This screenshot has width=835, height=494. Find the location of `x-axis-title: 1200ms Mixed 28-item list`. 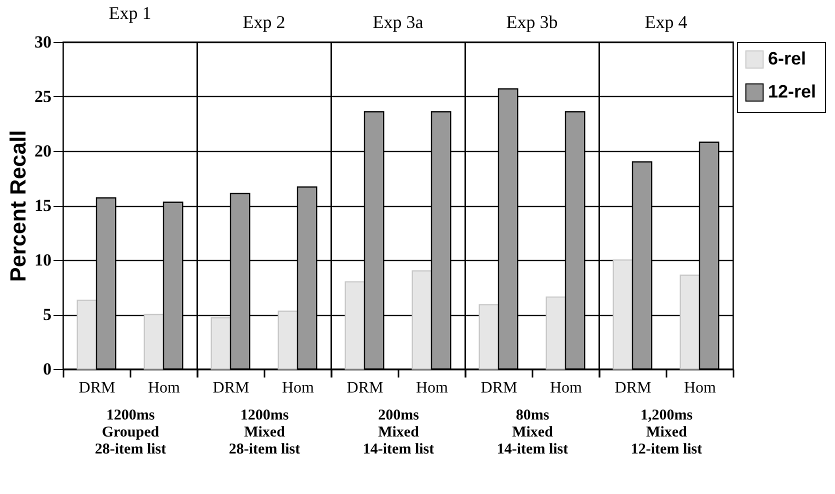

x-axis-title: 1200ms Mixed 28-item list is located at coordinates (264, 433).